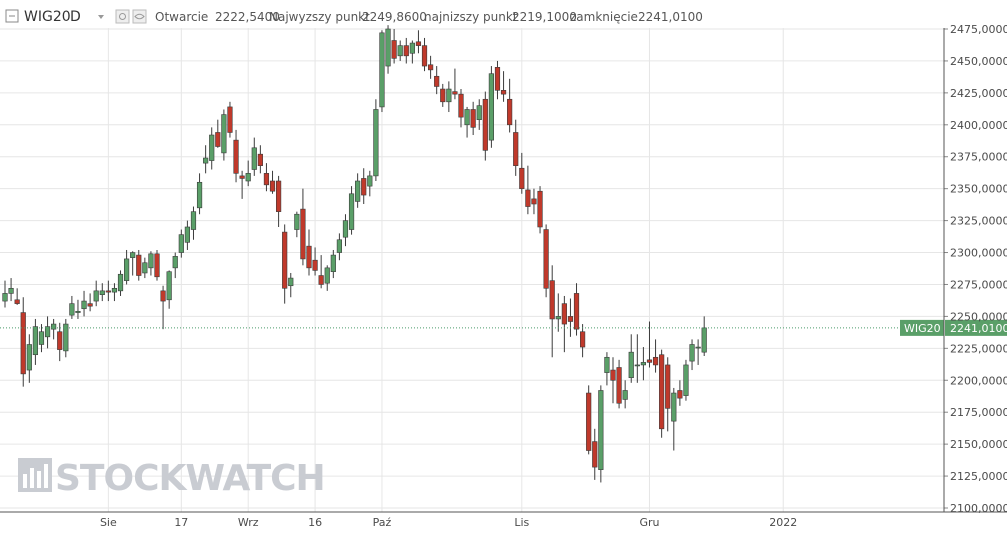  I want to click on x-tick-label: Gru, so click(649, 522).